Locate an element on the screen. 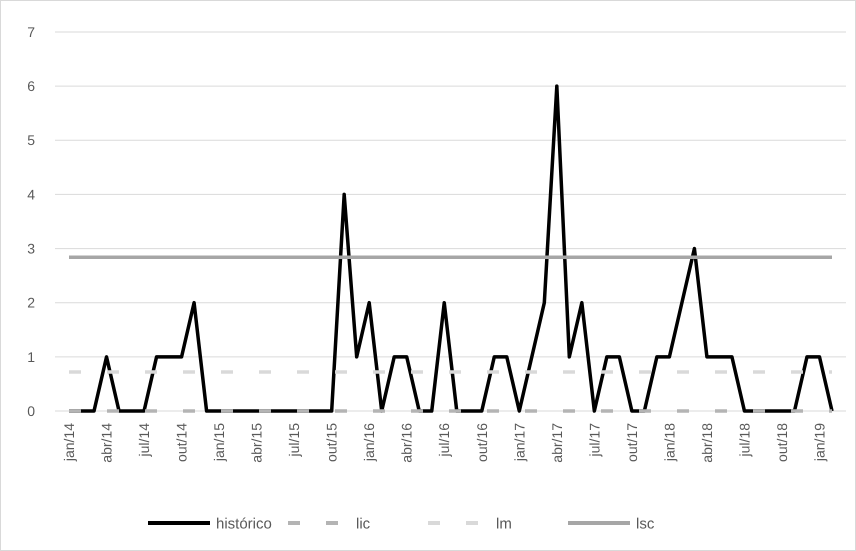  legend-label: lsc is located at coordinates (645, 523).